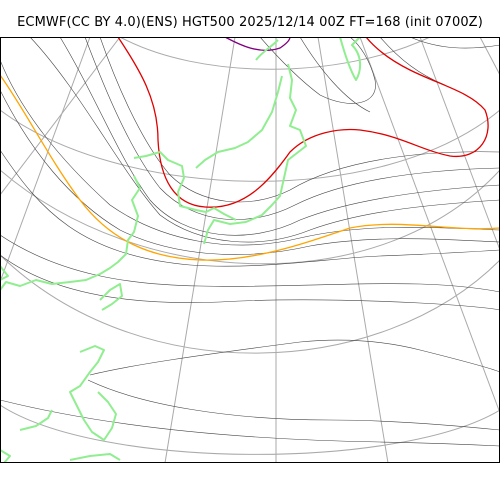 This screenshot has width=500, height=500. What do you see at coordinates (36, 420) in the screenshot?
I see `coastline-borneo` at bounding box center [36, 420].